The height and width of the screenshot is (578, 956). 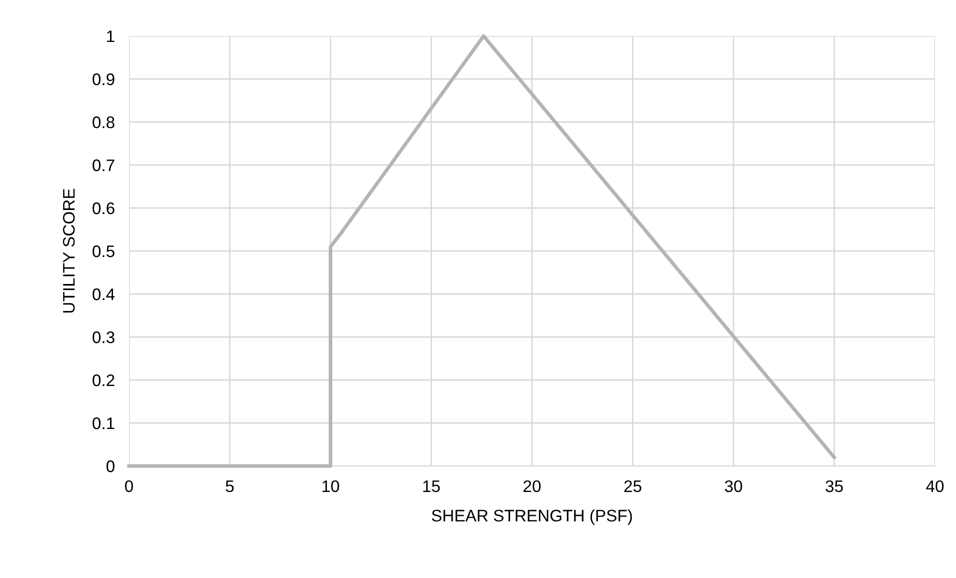 I want to click on x-tick-label: 5, so click(x=230, y=486).